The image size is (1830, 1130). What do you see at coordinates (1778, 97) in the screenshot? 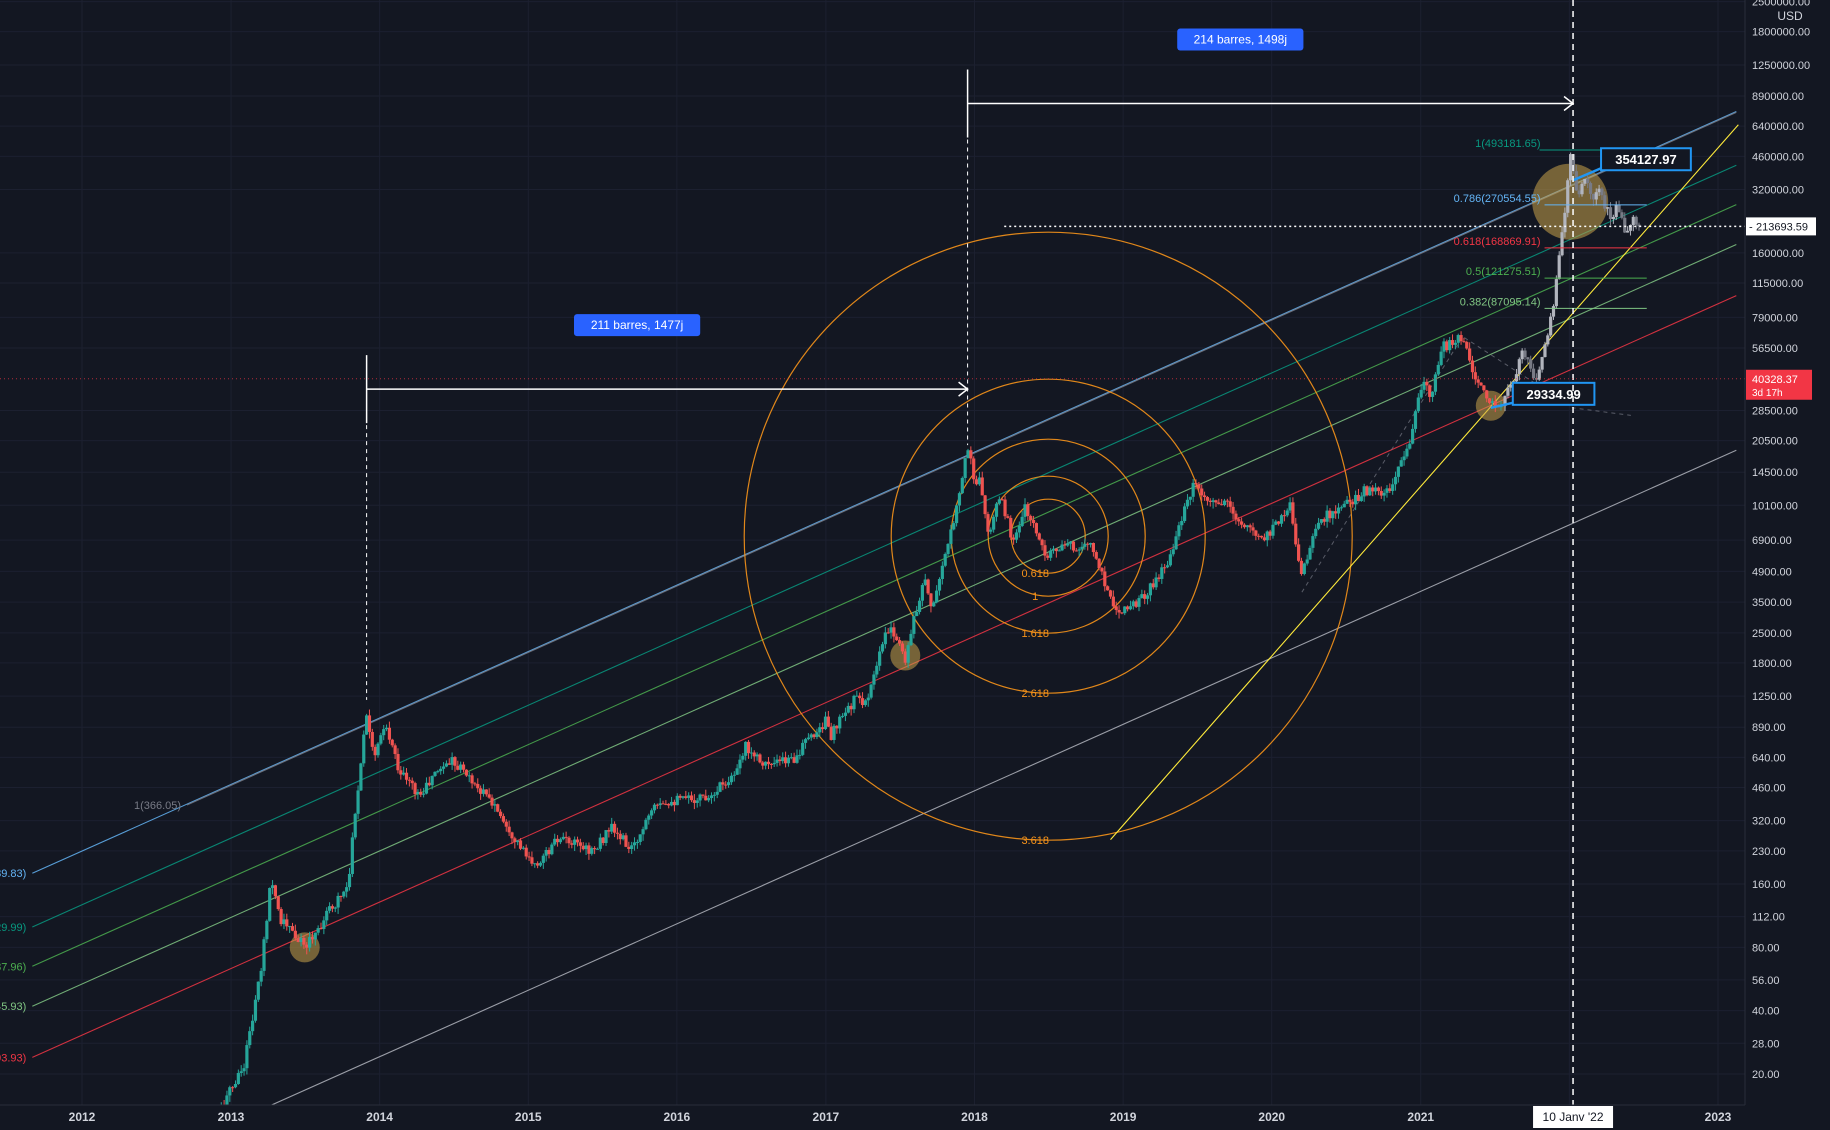
I see `price-tick-label: 890000.00` at bounding box center [1778, 97].